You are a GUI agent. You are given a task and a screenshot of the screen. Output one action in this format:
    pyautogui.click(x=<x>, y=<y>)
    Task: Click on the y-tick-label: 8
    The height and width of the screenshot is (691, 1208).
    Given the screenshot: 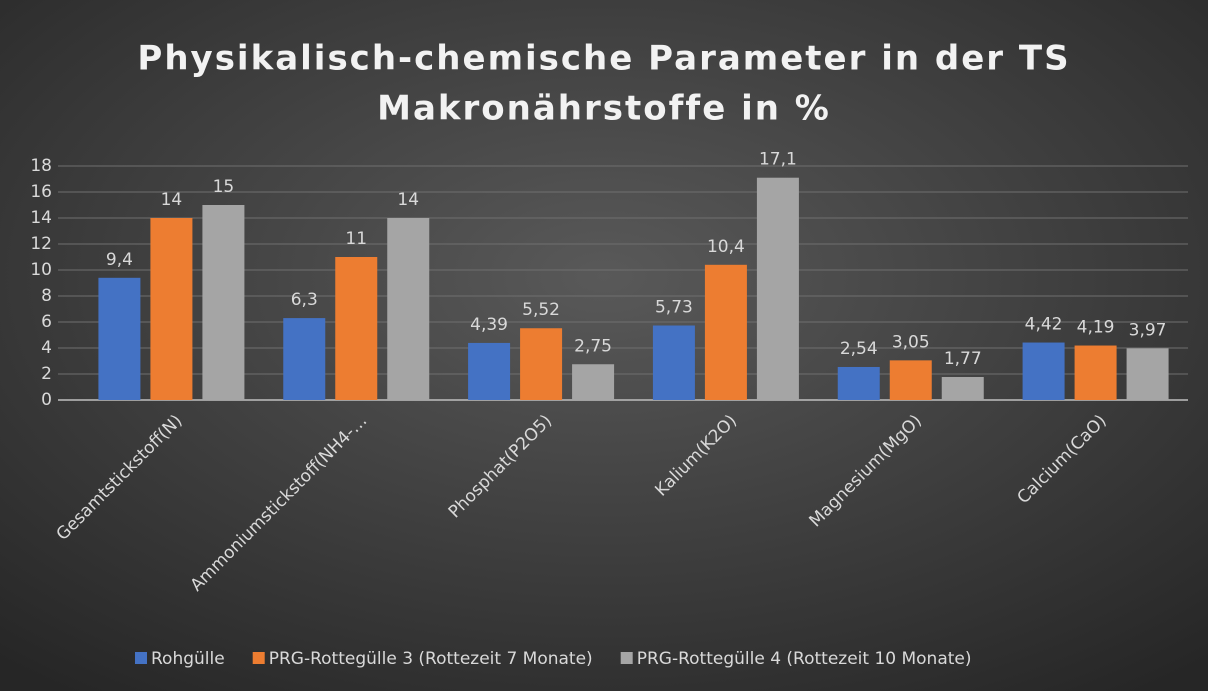 What is the action you would take?
    pyautogui.click(x=46, y=296)
    